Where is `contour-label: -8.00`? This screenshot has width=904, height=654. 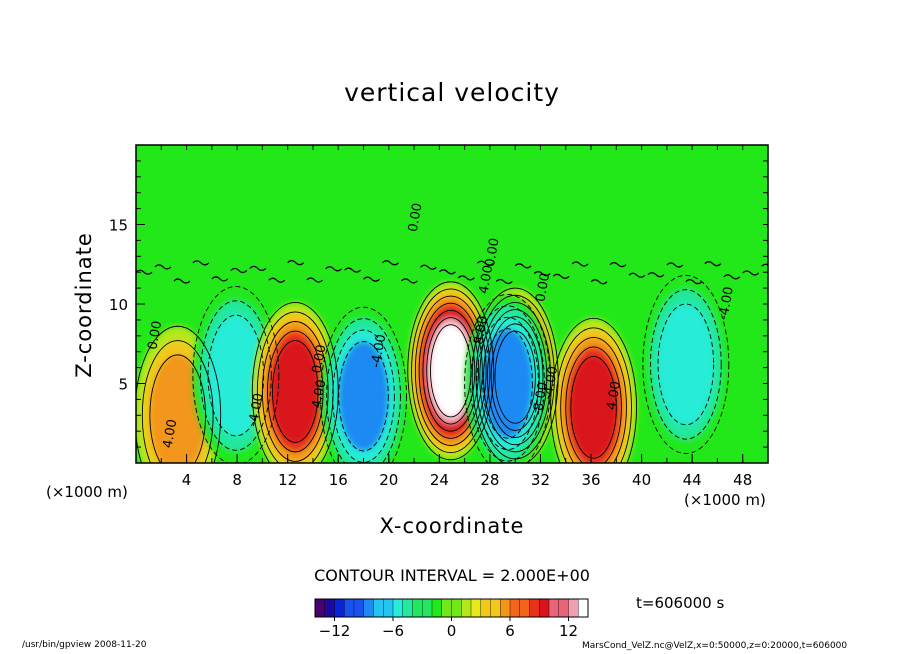
contour-label: -8.00 is located at coordinates (541, 399).